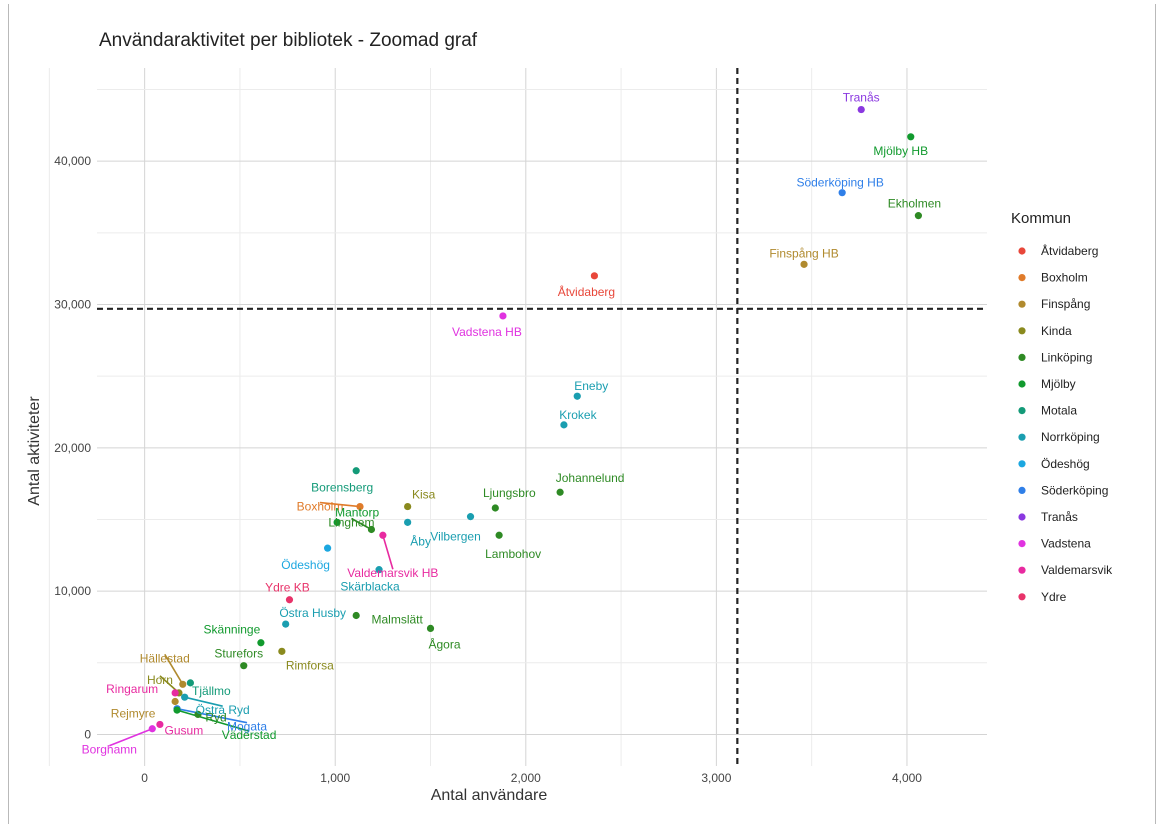 The width and height of the screenshot is (1160, 824). Describe the element at coordinates (914, 204) in the screenshot. I see `point-label: Ekholmen` at that location.